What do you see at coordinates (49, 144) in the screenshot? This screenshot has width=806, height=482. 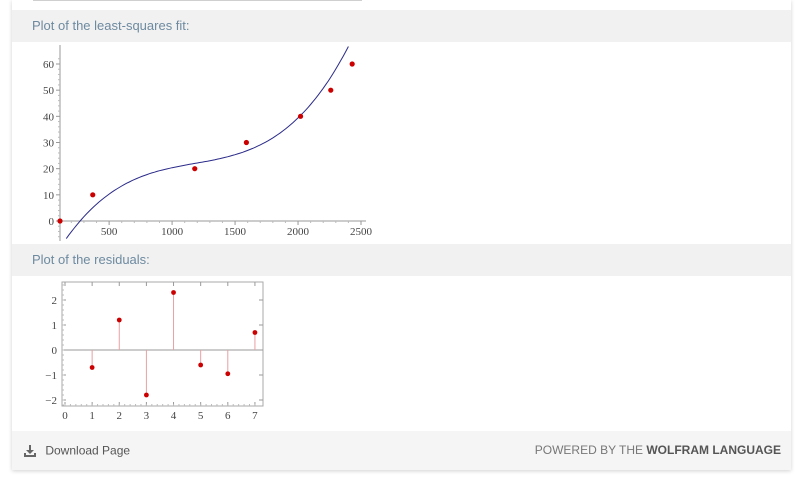 I see `y-tick-label: 30` at bounding box center [49, 144].